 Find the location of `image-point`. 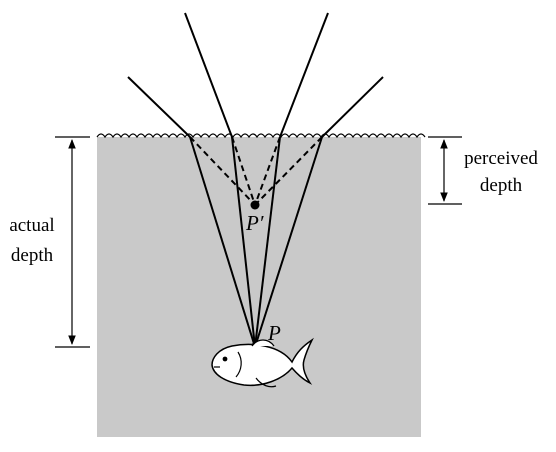

image-point is located at coordinates (255, 205).